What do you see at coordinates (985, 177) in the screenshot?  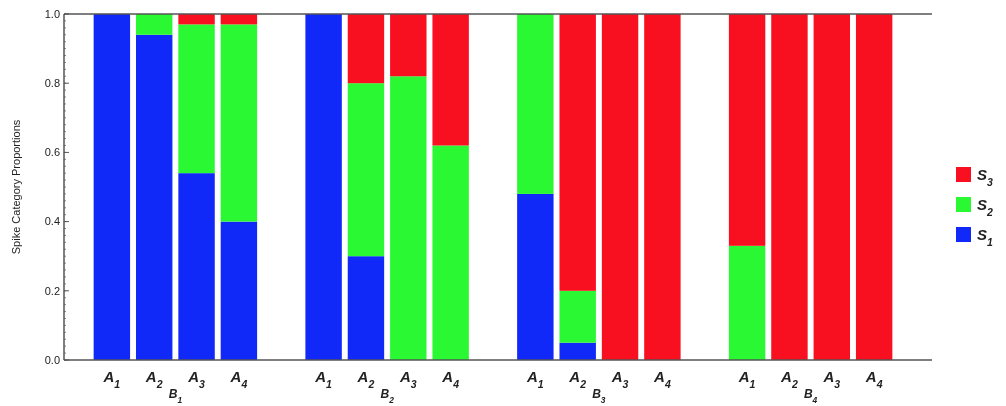 I see `legend-label: S$_{3}$` at bounding box center [985, 177].